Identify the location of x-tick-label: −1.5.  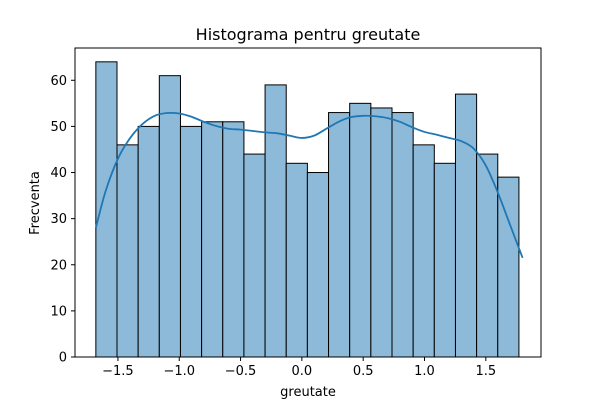
(118, 371).